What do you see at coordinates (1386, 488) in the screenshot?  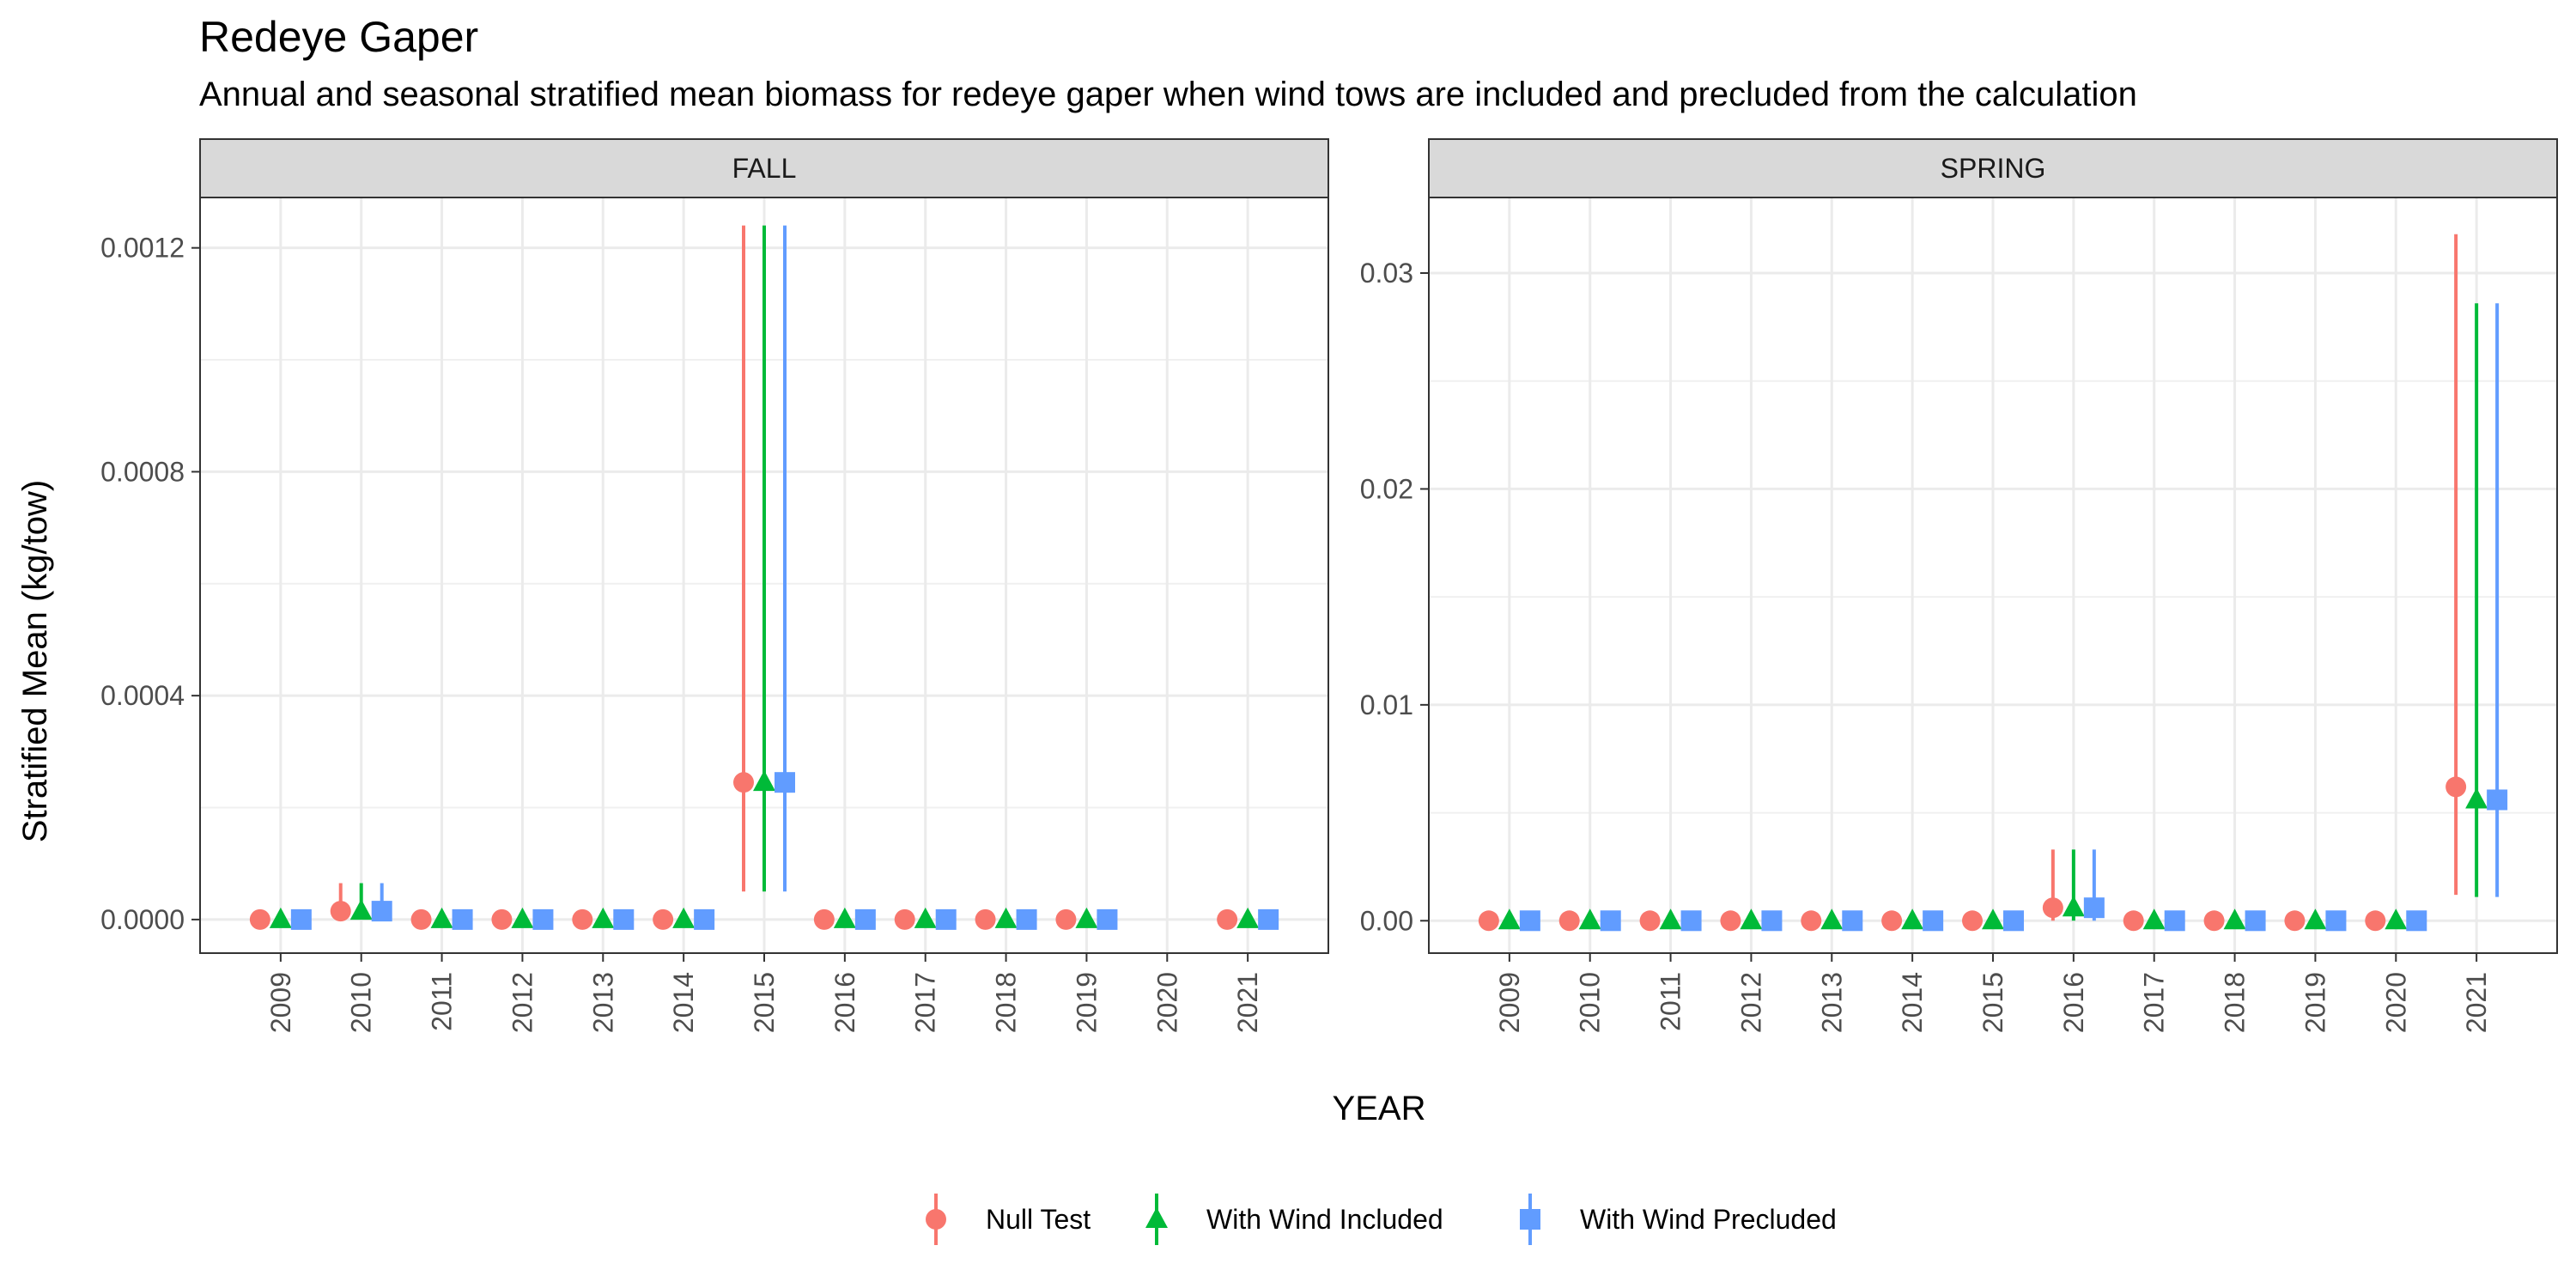 I see `y-tick-label: 0.02` at bounding box center [1386, 488].